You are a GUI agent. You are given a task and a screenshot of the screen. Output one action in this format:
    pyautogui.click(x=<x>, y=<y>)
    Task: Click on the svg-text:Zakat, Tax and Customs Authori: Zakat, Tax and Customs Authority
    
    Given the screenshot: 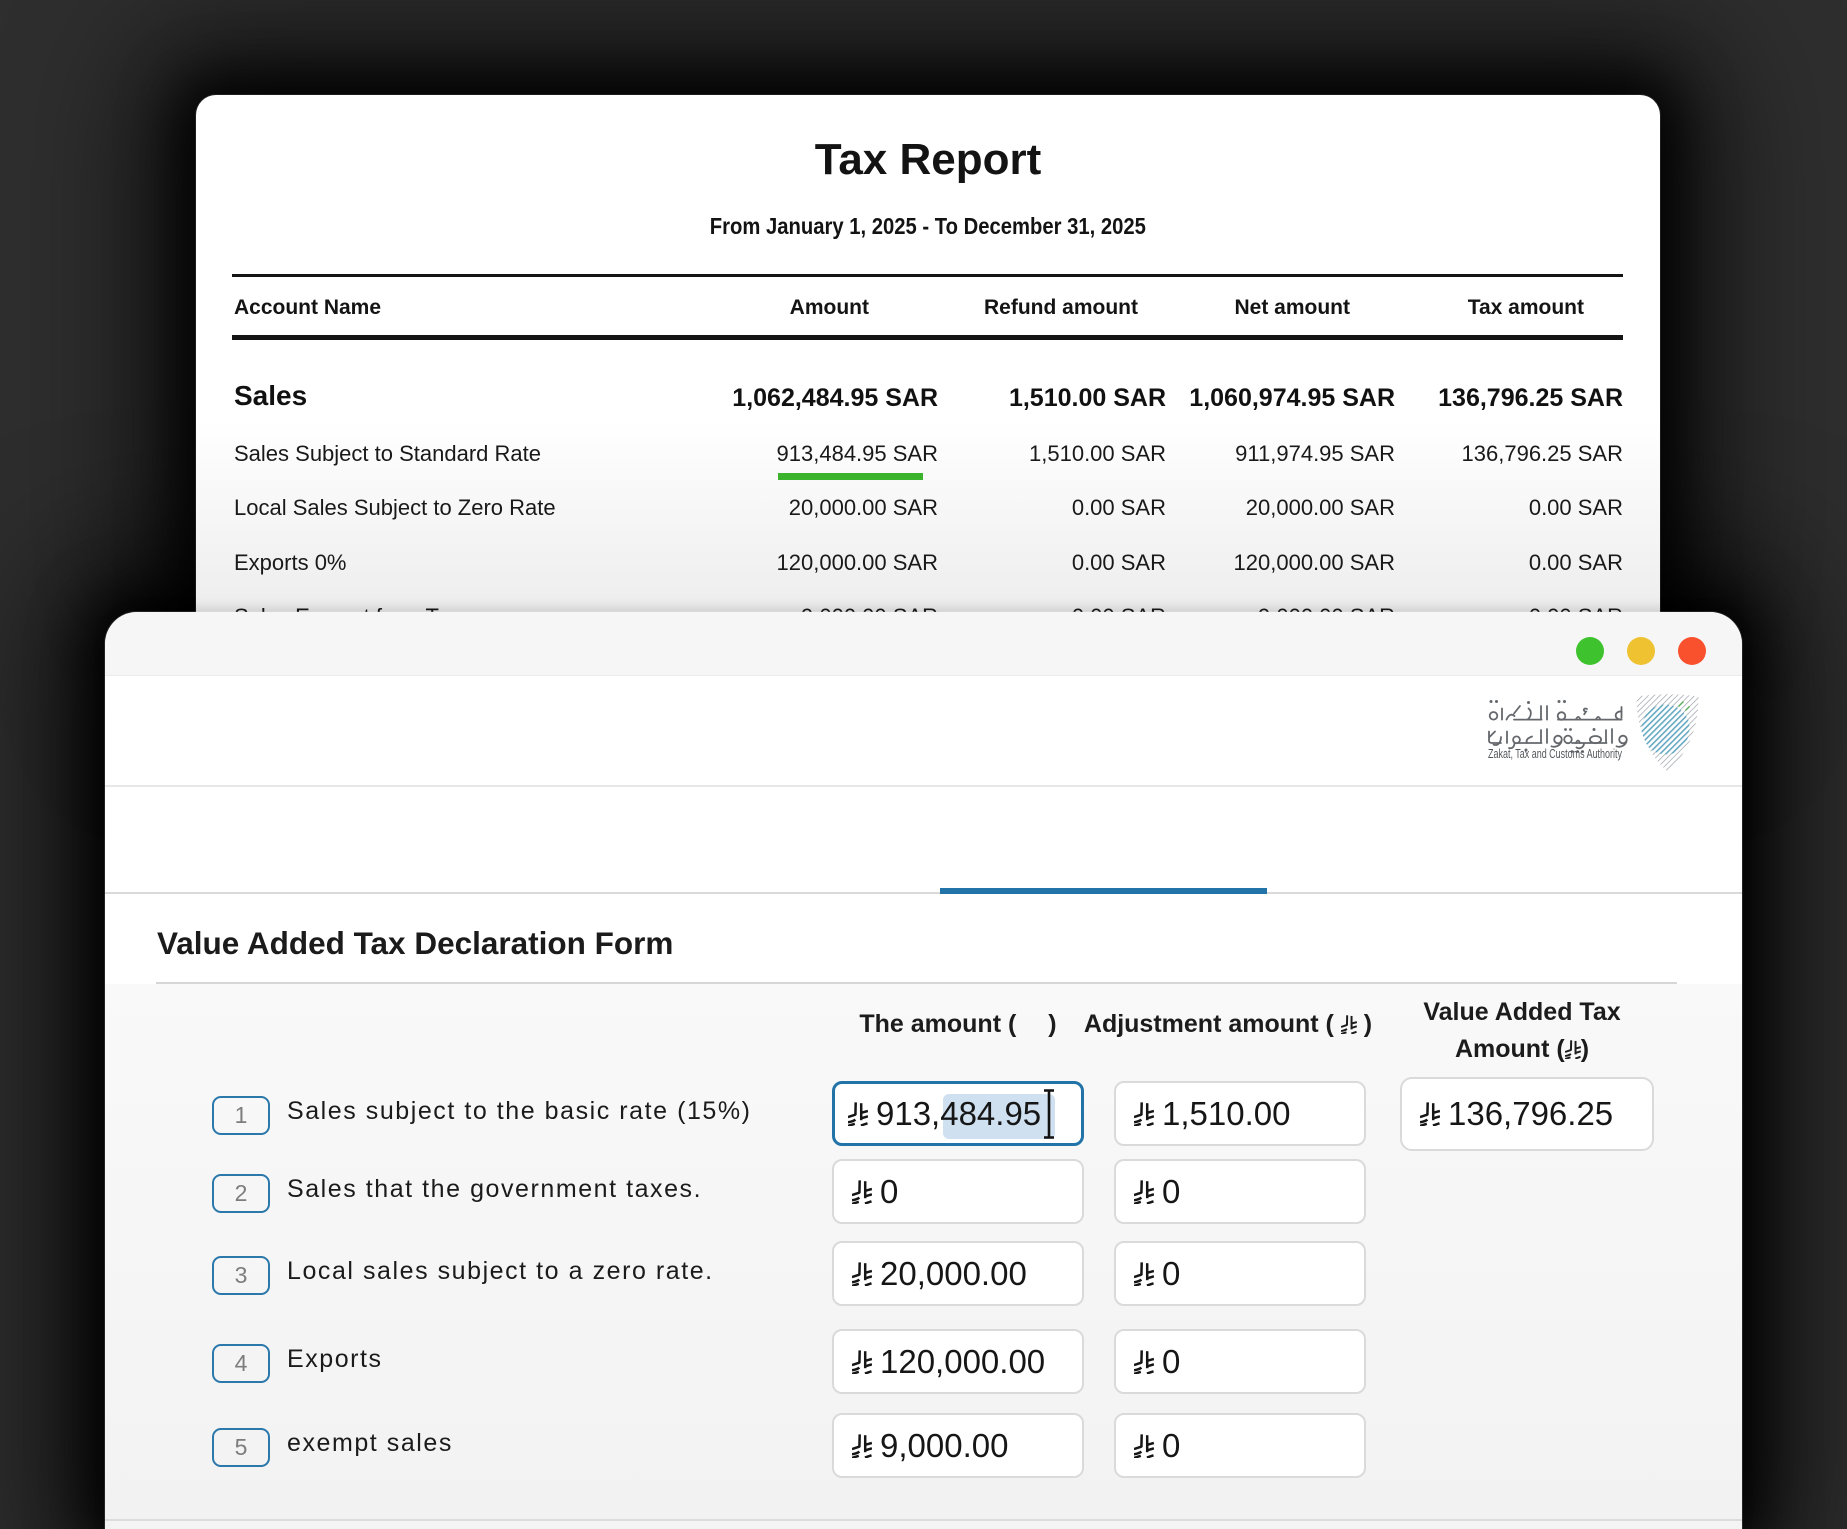 What is the action you would take?
    pyautogui.click(x=1555, y=754)
    